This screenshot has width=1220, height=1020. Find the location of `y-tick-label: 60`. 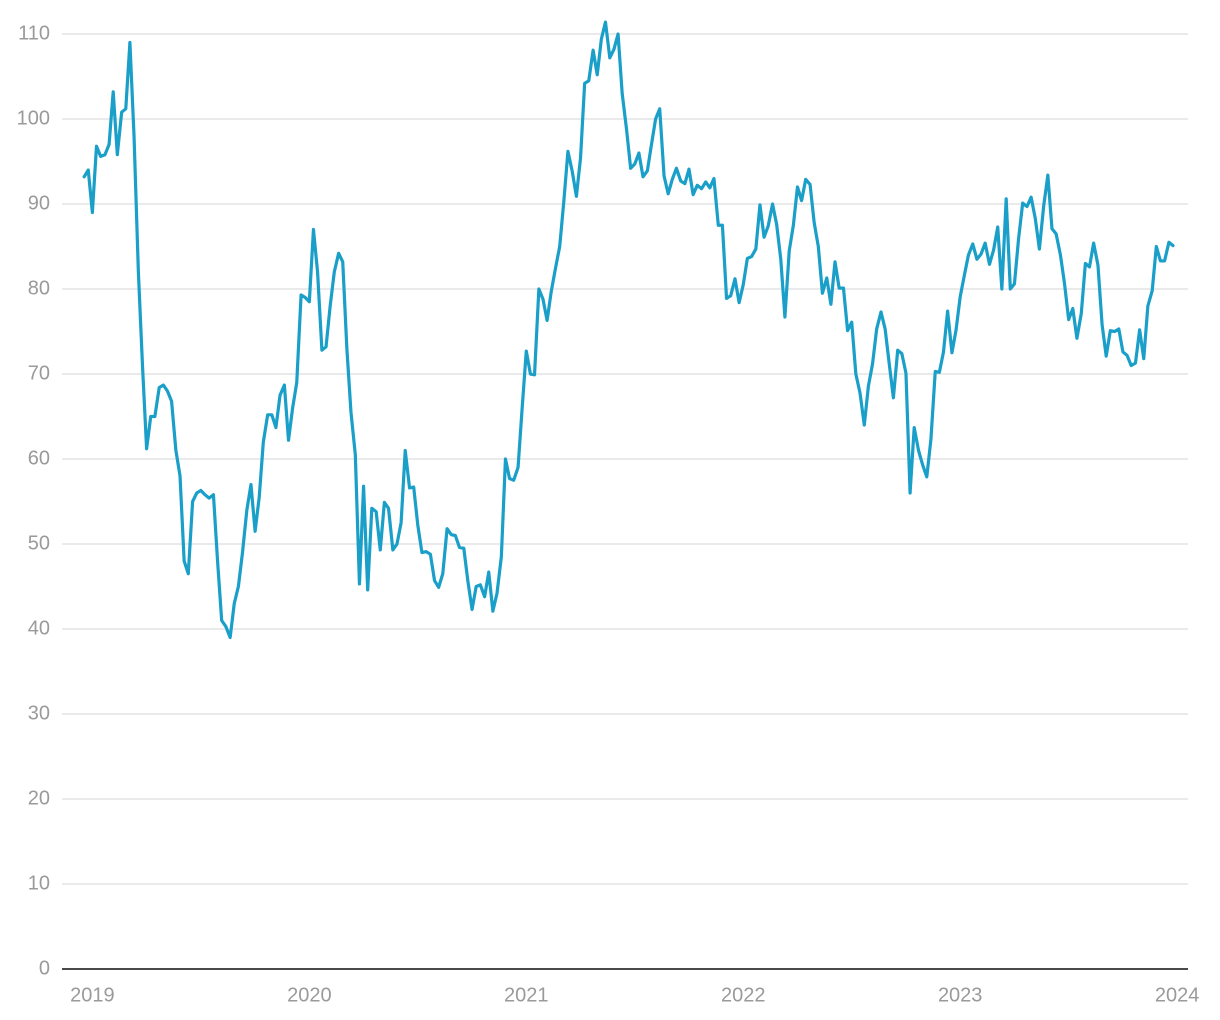

y-tick-label: 60 is located at coordinates (39, 458).